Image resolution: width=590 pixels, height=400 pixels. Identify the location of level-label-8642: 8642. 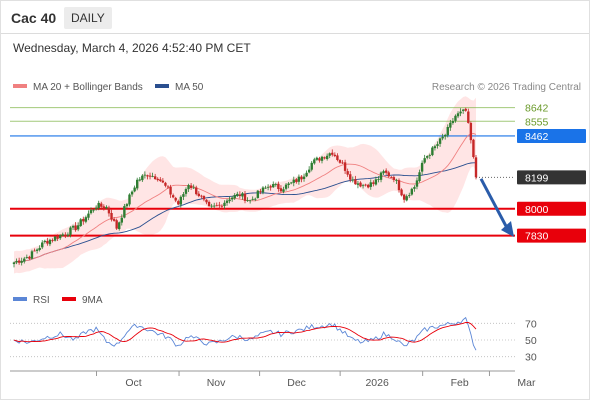
(537, 109).